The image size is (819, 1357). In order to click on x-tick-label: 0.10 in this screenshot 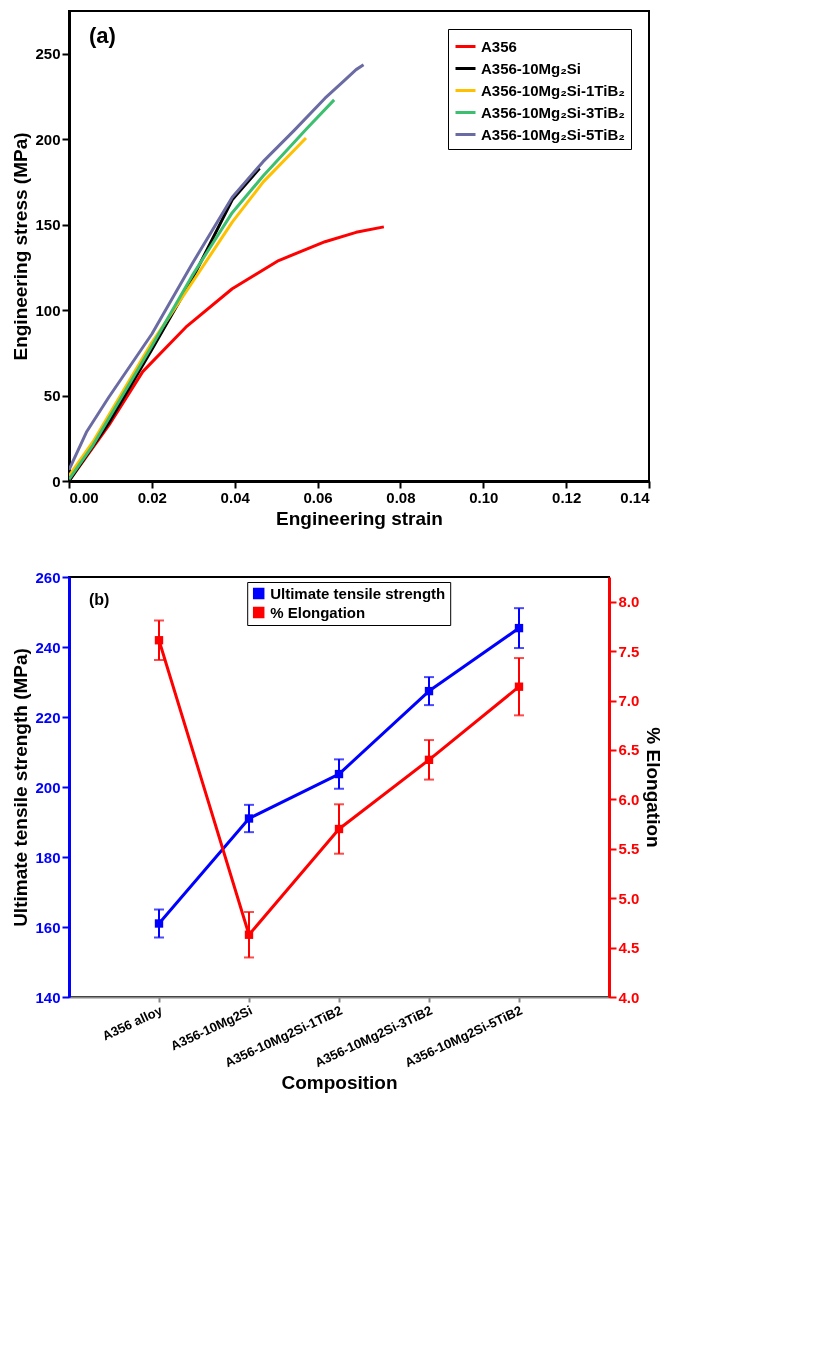, I will do `click(484, 497)`.